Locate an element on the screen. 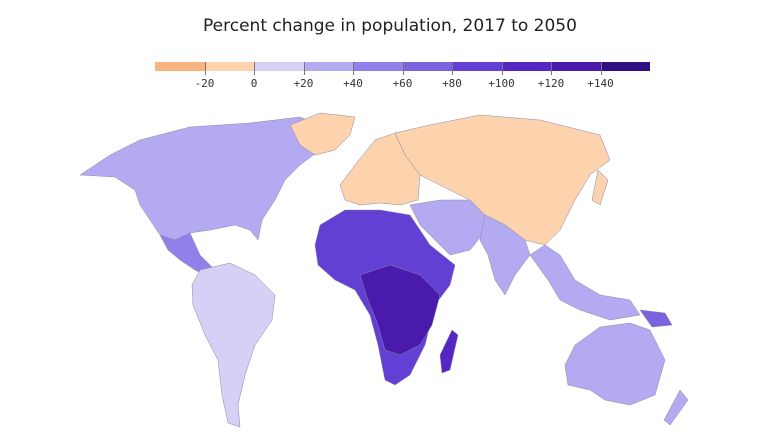  region-south-asia is located at coordinates (505, 255).